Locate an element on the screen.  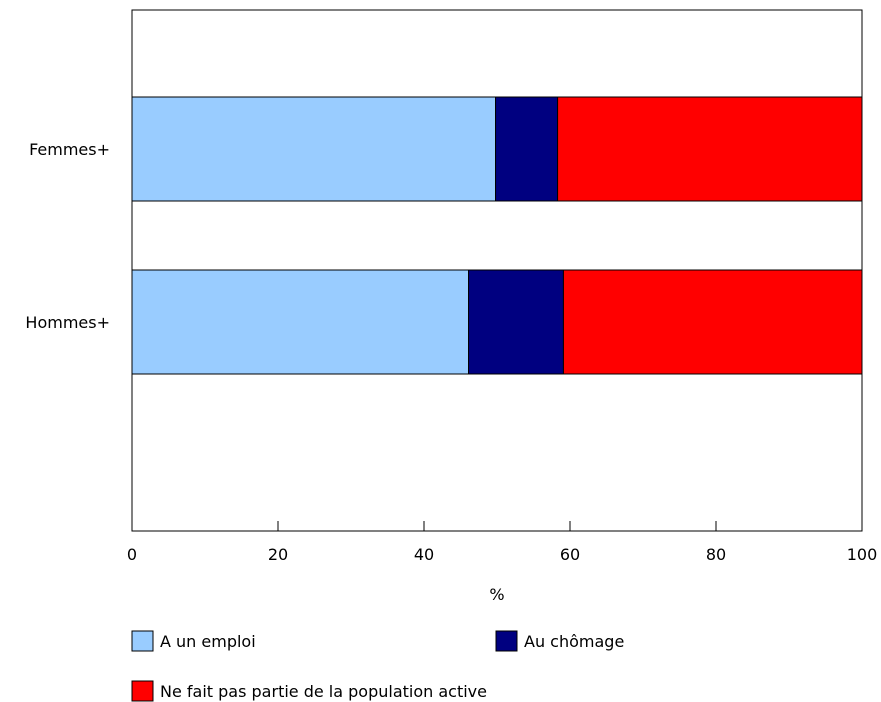
legend-label: Au chômage is located at coordinates (574, 641).